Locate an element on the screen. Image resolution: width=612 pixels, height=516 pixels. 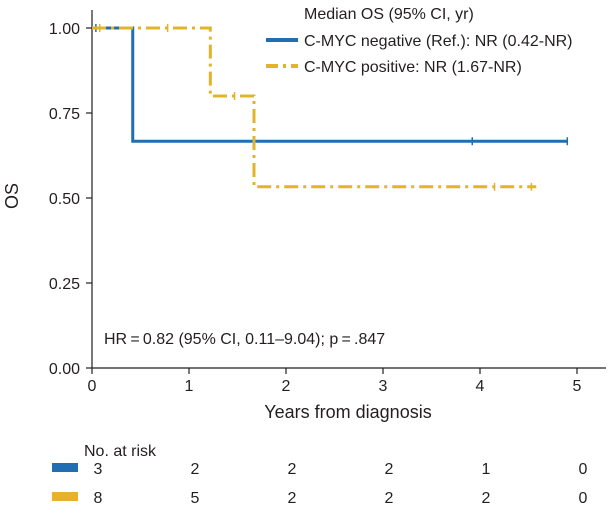
y-tick-label: 0.50 is located at coordinates (64, 199).